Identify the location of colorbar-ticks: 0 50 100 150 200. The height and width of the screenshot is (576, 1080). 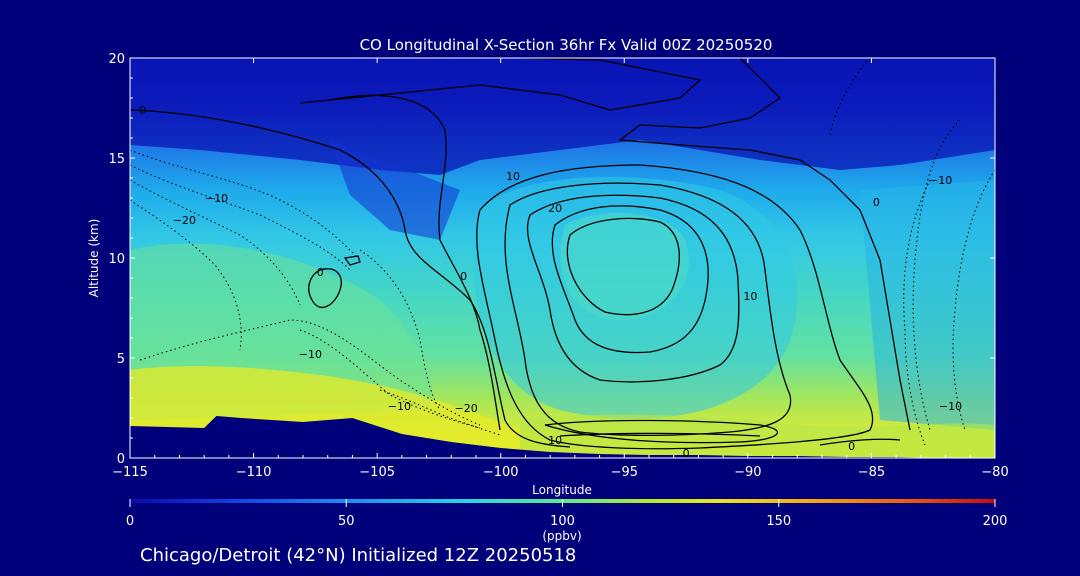
(567, 514).